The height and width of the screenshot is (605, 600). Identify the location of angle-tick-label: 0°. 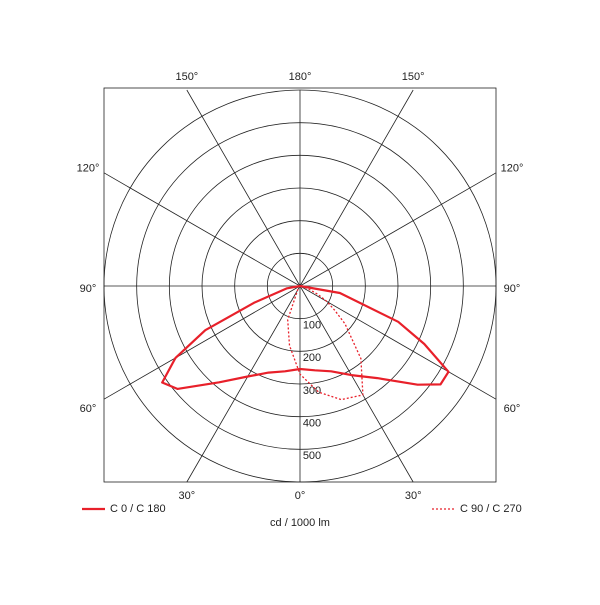
(300, 496).